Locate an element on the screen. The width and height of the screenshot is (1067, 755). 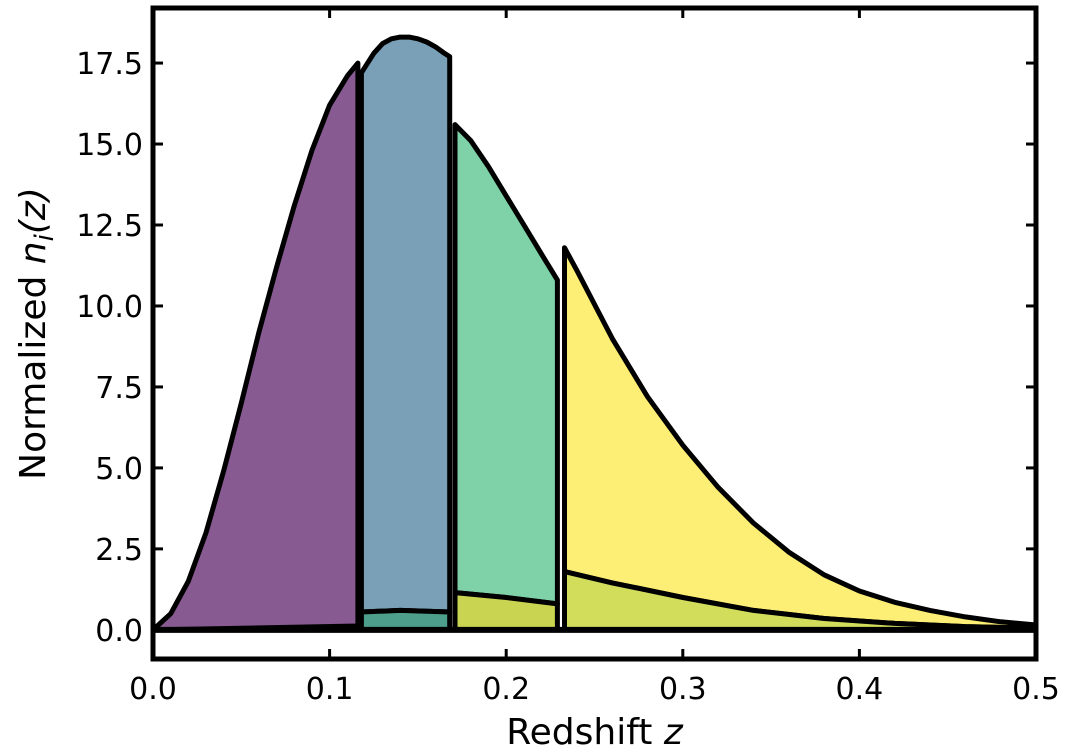
x-tick-label: 0.1 is located at coordinates (330, 689).